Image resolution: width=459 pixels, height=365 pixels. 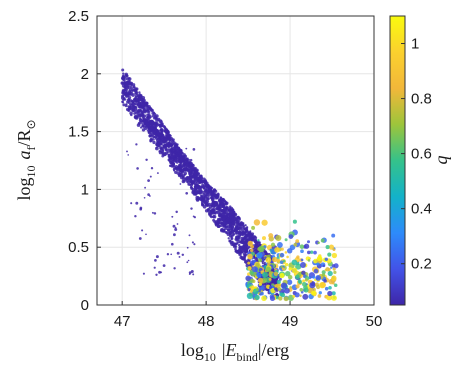 I want to click on y-label-var: a, so click(x=24, y=155).